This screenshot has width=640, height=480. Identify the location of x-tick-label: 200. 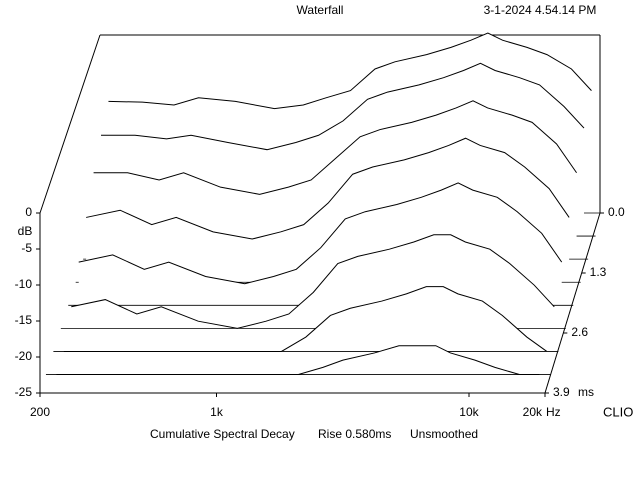
(40, 412).